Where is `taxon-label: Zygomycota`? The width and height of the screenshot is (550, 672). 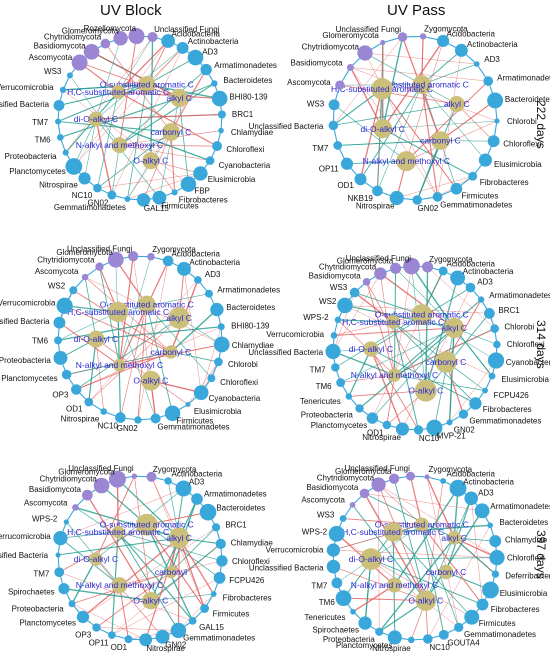
taxon-label: Zygomycota is located at coordinates (174, 249).